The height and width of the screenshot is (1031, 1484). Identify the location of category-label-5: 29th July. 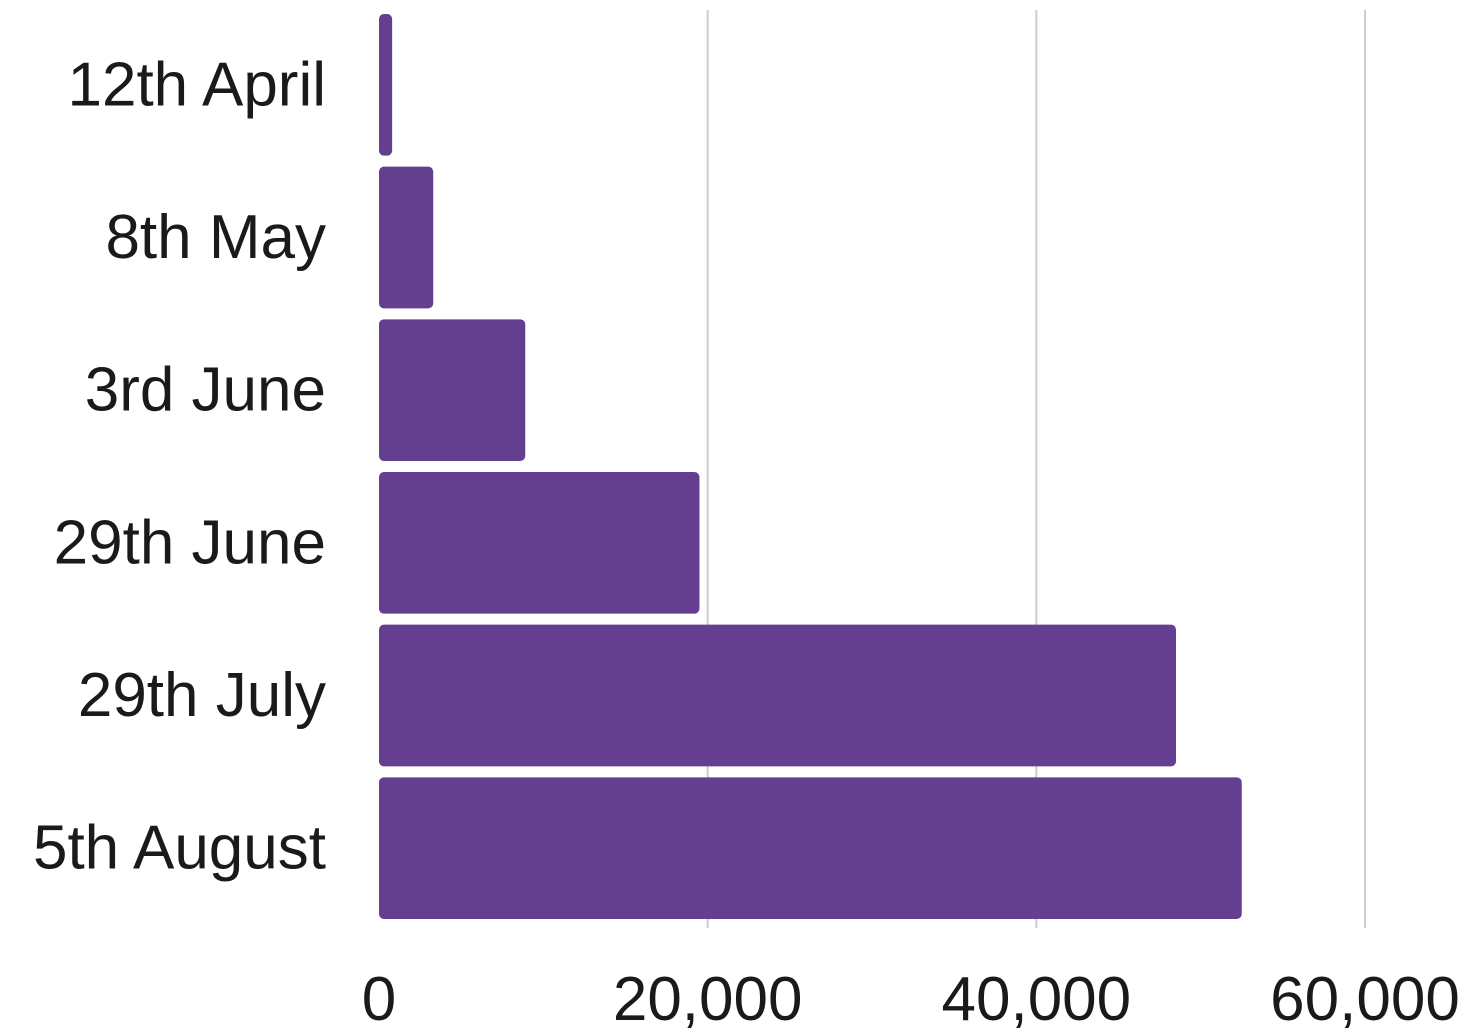
(202, 695).